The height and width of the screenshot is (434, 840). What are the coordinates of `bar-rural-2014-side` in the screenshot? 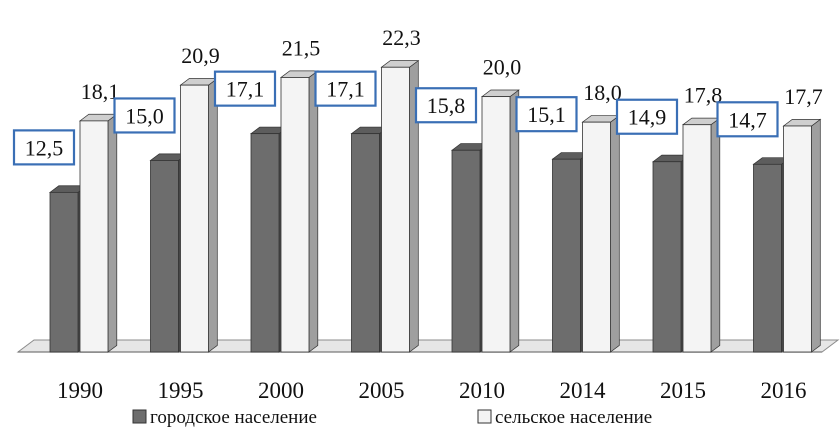 It's located at (615, 233).